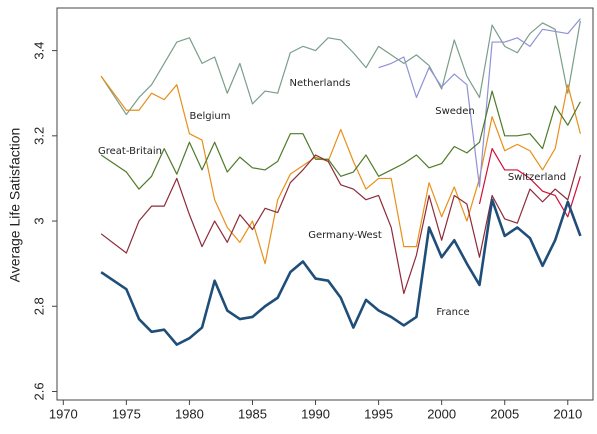  Describe the element at coordinates (38, 220) in the screenshot. I see `y-tick-label: 3` at that location.